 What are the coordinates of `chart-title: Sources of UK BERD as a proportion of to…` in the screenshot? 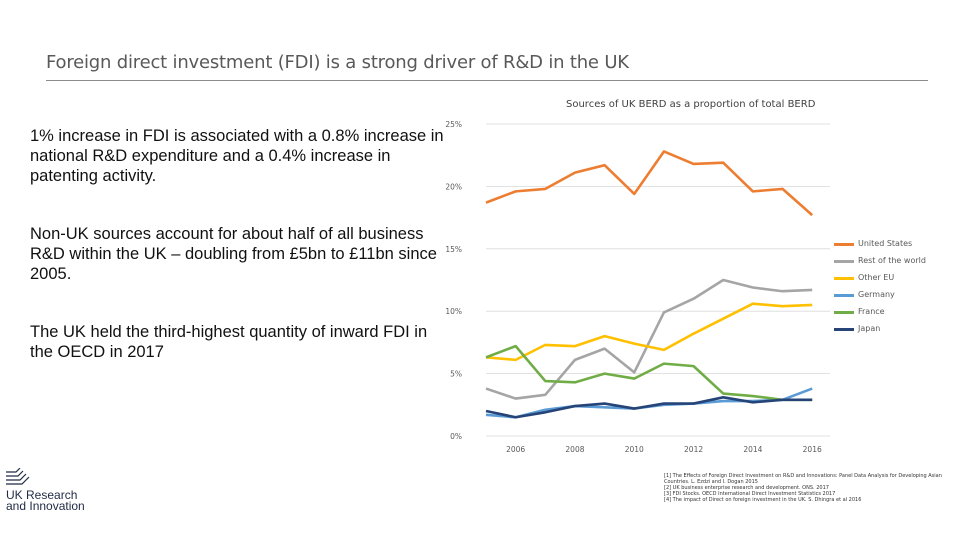 It's located at (691, 104).